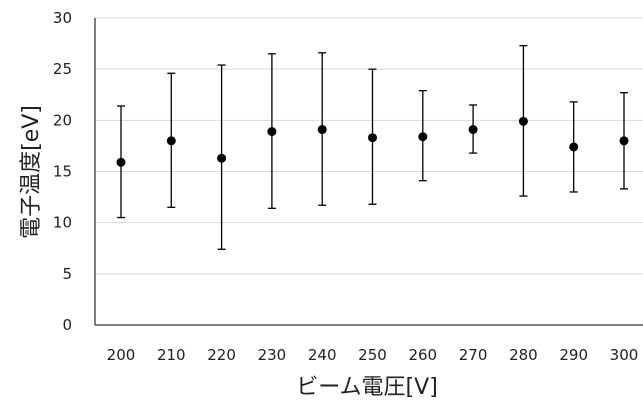 The image size is (643, 403). Describe the element at coordinates (422, 355) in the screenshot. I see `x-tick-label-260: 260` at that location.